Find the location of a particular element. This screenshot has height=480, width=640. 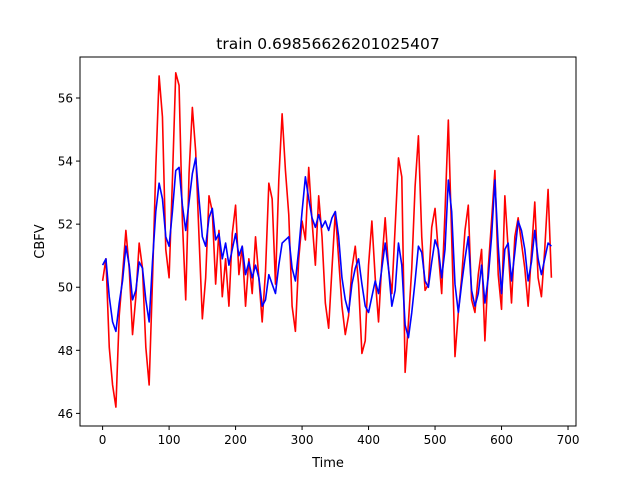

x-tick-label: 500 is located at coordinates (435, 440).